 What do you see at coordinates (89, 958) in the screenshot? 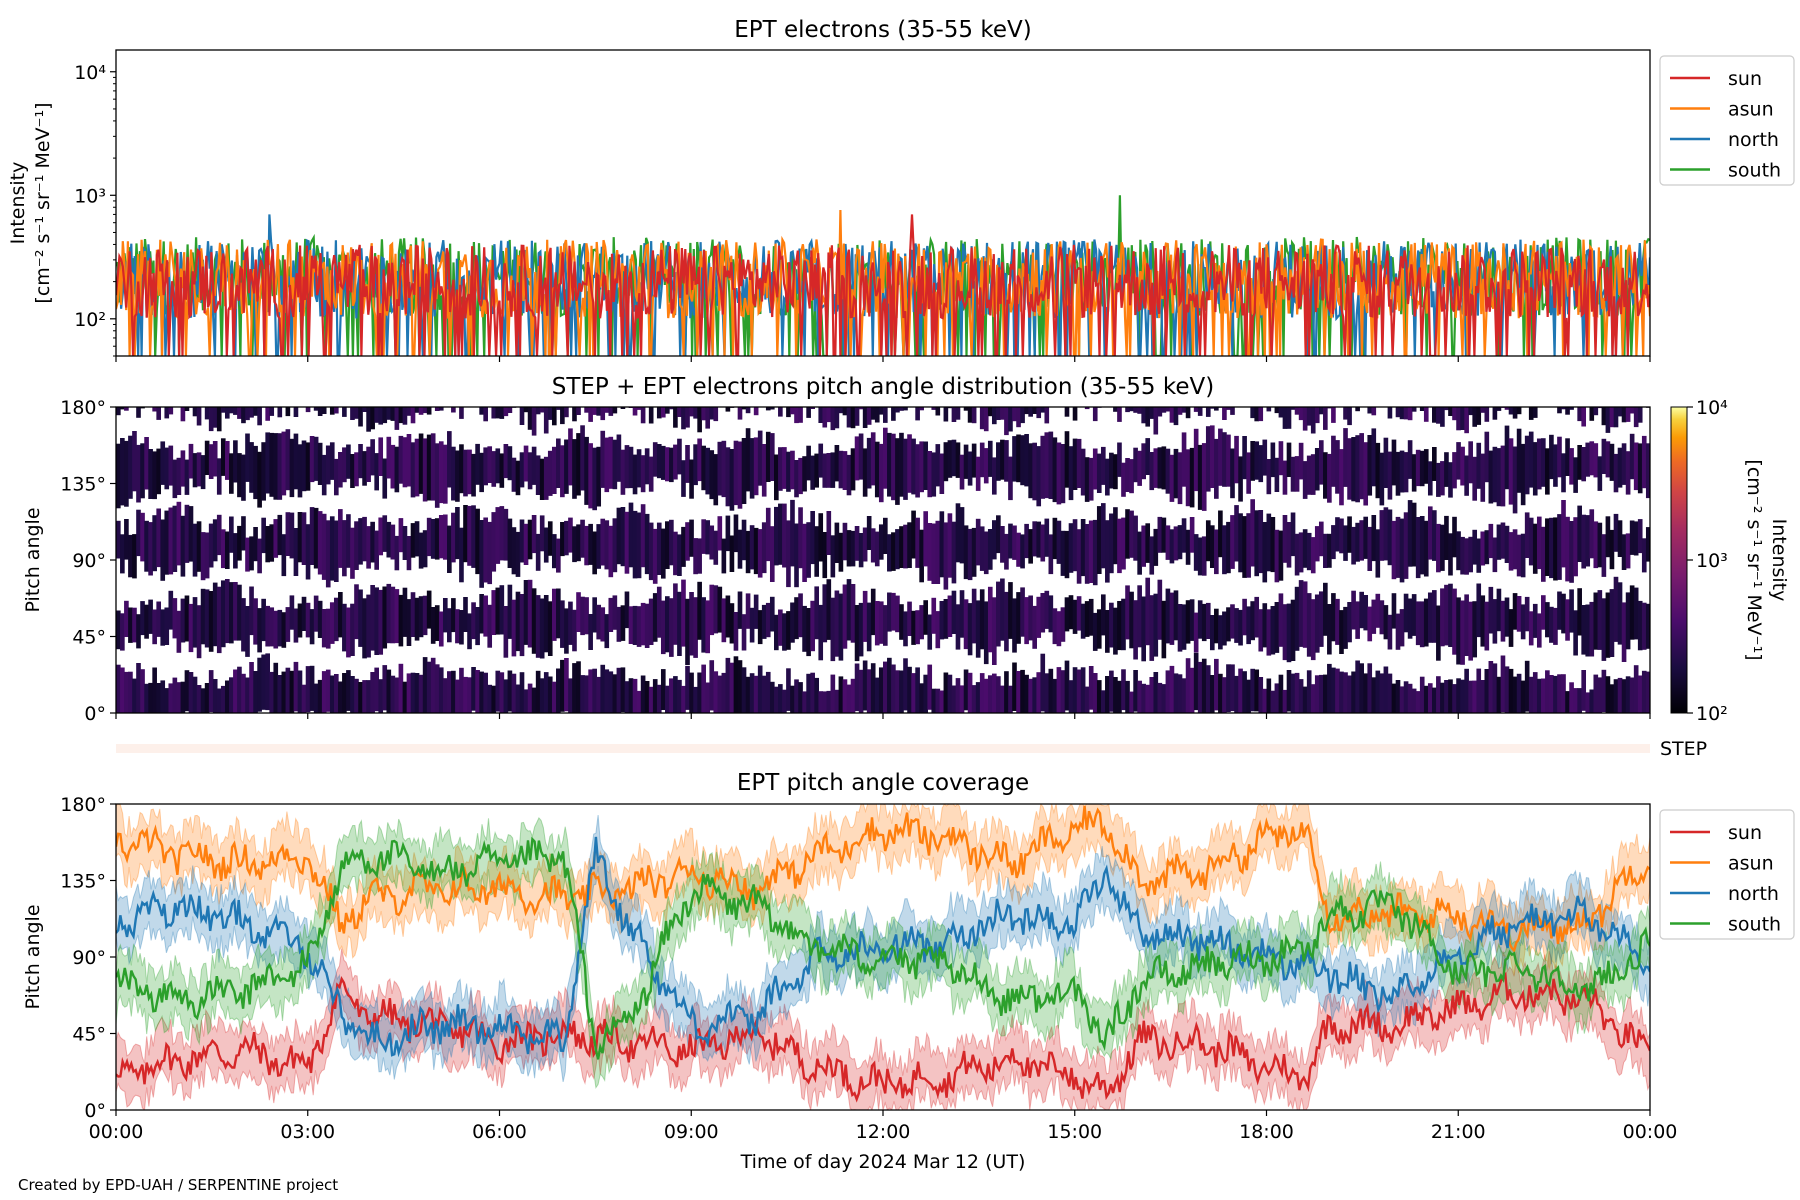
I see `y-tick-label: 90°` at bounding box center [89, 958].